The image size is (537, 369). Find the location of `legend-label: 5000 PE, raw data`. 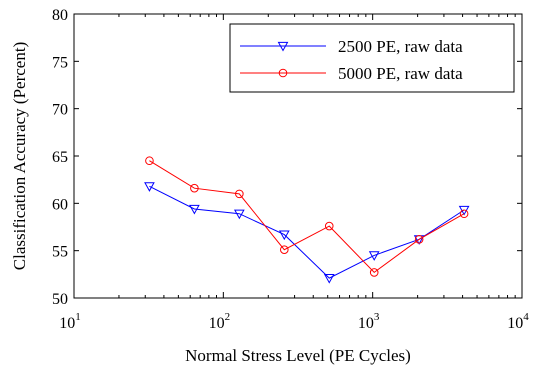

legend-label: 5000 PE, raw data is located at coordinates (400, 73).